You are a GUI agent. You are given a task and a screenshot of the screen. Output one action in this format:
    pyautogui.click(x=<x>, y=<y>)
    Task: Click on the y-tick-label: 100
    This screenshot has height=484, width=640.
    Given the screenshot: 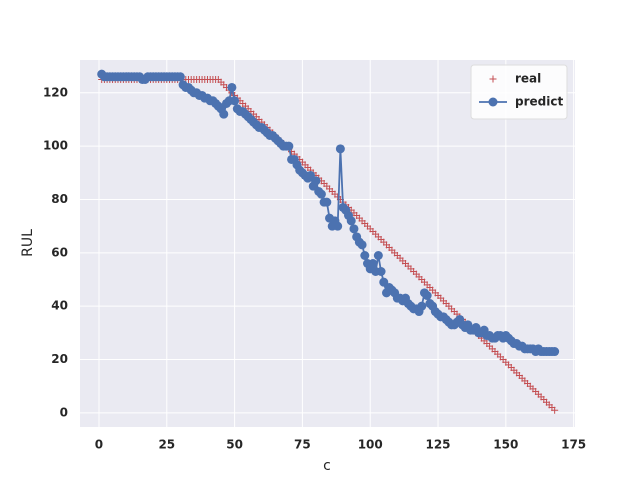 What is the action you would take?
    pyautogui.click(x=55, y=146)
    